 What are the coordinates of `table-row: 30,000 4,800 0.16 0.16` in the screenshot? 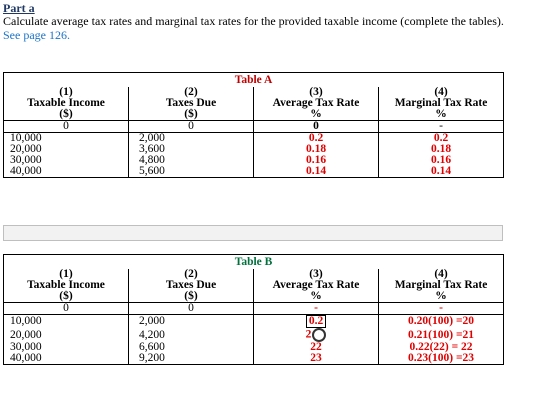 It's located at (254, 160).